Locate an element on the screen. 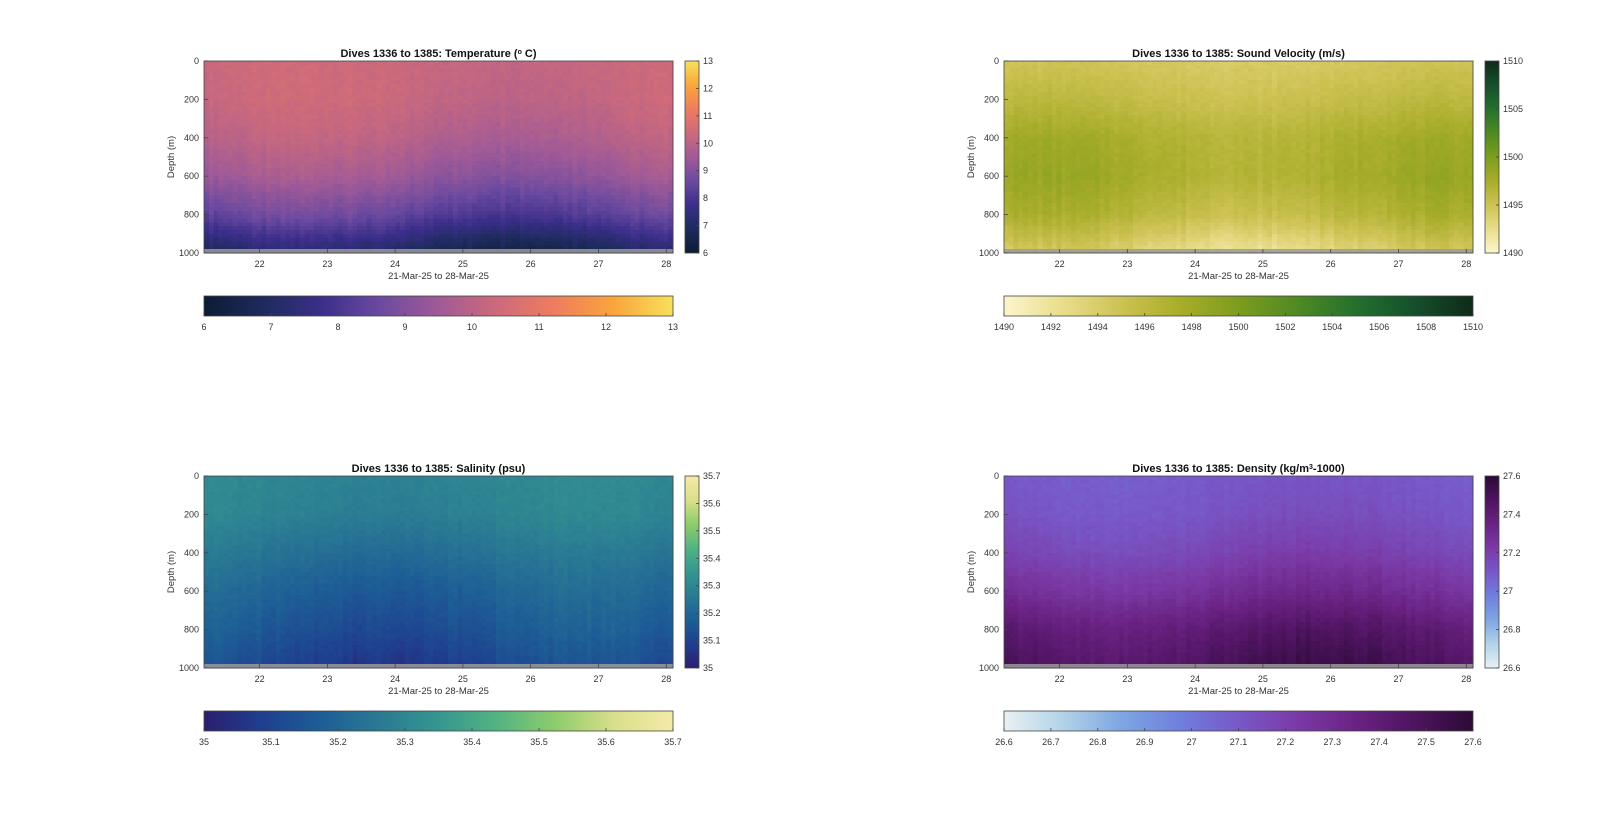  colorbar-tick-label: 6 is located at coordinates (705, 253).